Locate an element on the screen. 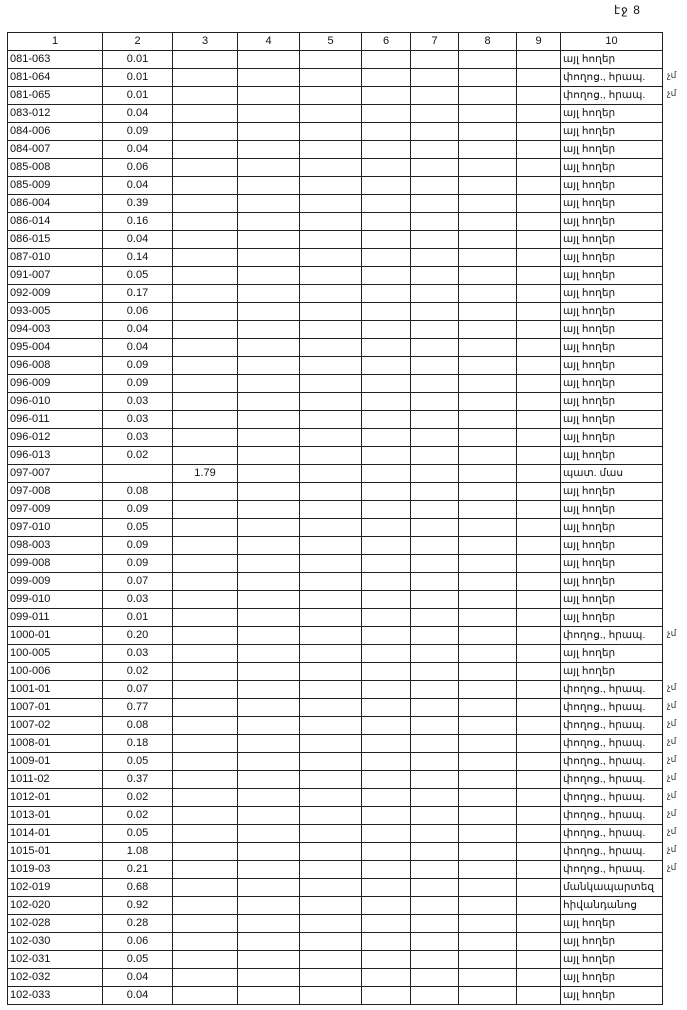 The image size is (687, 1010). cell-col-2: 0.01 is located at coordinates (137, 617).